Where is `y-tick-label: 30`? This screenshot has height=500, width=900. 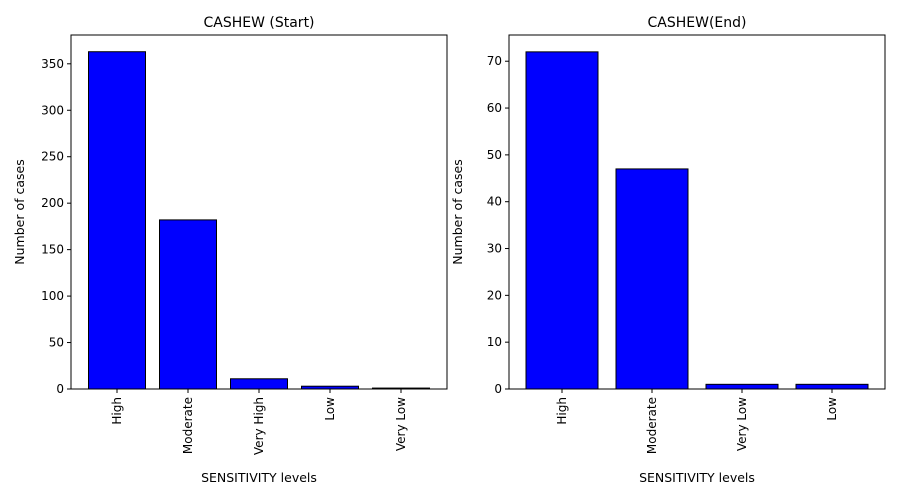
y-tick-label: 30 is located at coordinates (494, 249).